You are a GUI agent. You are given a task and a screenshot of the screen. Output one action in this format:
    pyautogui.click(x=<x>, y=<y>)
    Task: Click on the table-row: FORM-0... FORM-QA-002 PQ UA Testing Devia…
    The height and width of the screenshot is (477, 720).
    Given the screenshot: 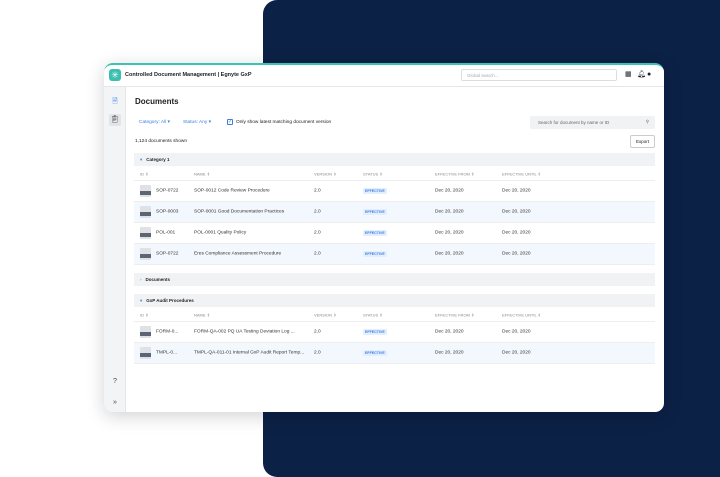 What is the action you would take?
    pyautogui.click(x=394, y=332)
    